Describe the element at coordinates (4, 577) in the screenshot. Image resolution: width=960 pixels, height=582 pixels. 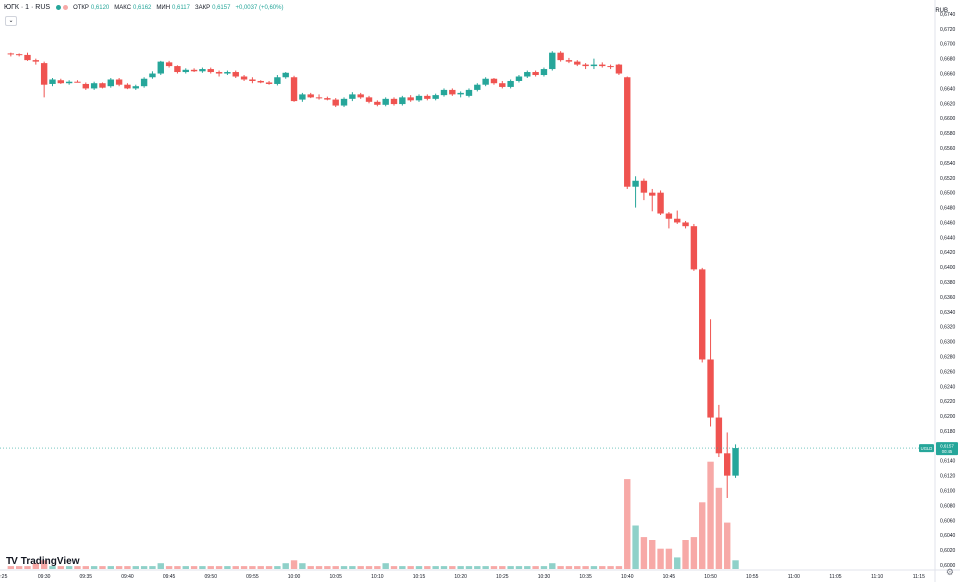
I see `x-tick-label: 9:25` at that location.